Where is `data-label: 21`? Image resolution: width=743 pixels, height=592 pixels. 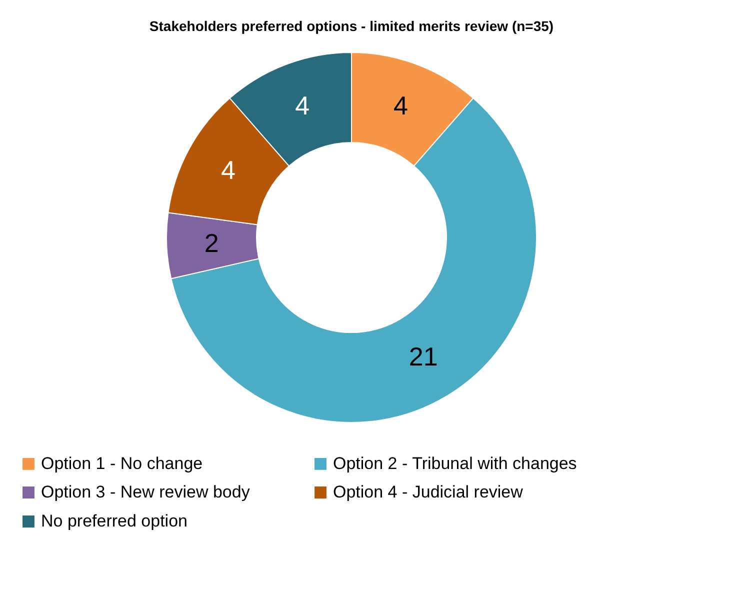 data-label: 21 is located at coordinates (423, 357).